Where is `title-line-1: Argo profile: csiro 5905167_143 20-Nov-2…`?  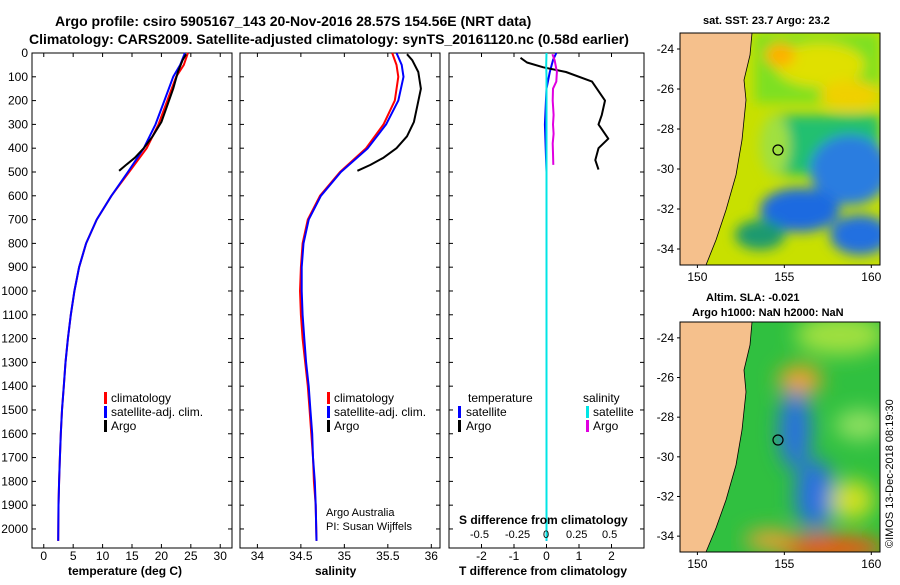
title-line-1: Argo profile: csiro 5905167_143 20-Nov-2… is located at coordinates (293, 21).